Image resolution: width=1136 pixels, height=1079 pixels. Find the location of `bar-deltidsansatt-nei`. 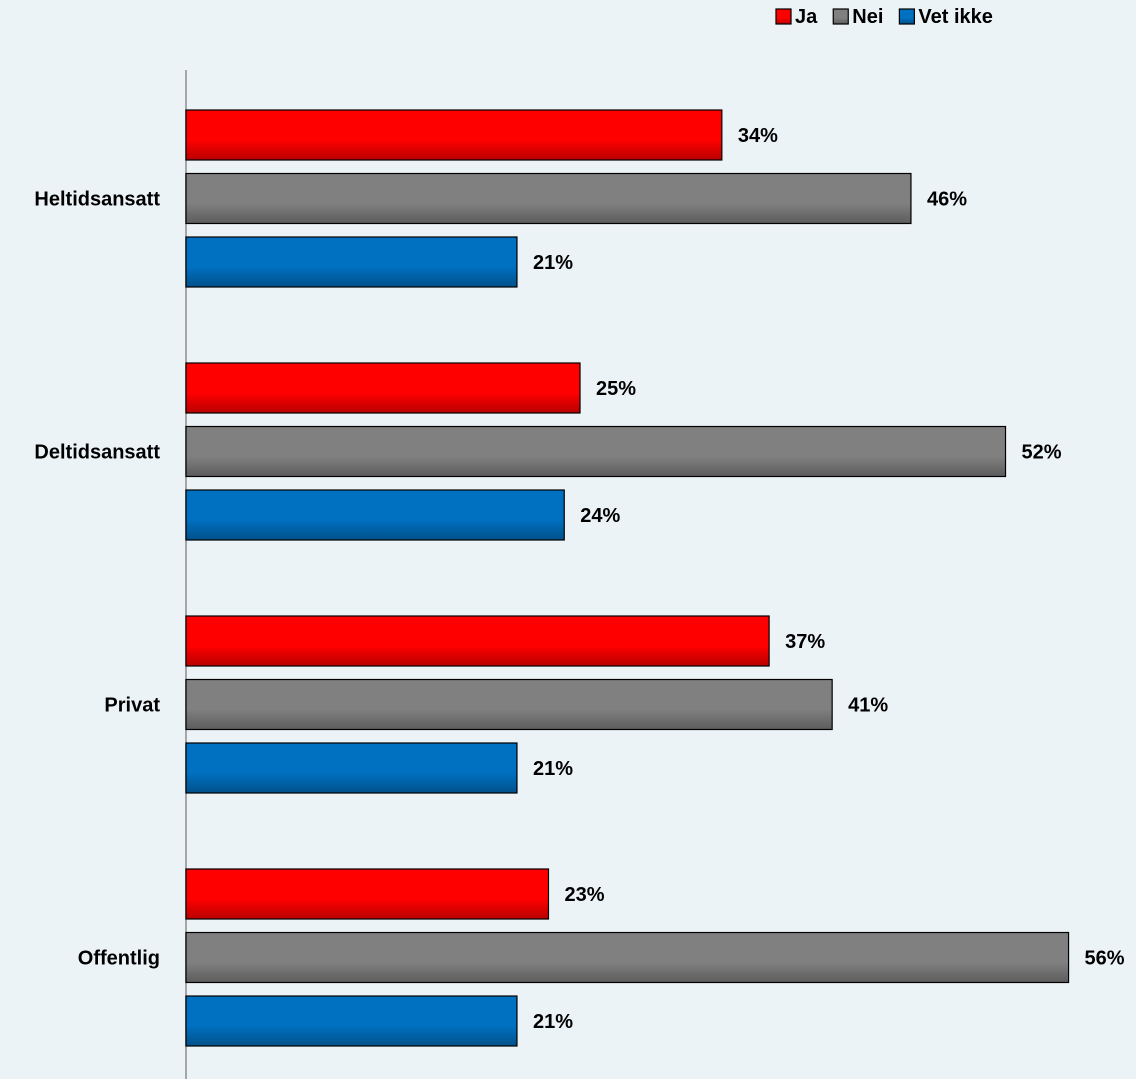

bar-deltidsansatt-nei is located at coordinates (596, 451).